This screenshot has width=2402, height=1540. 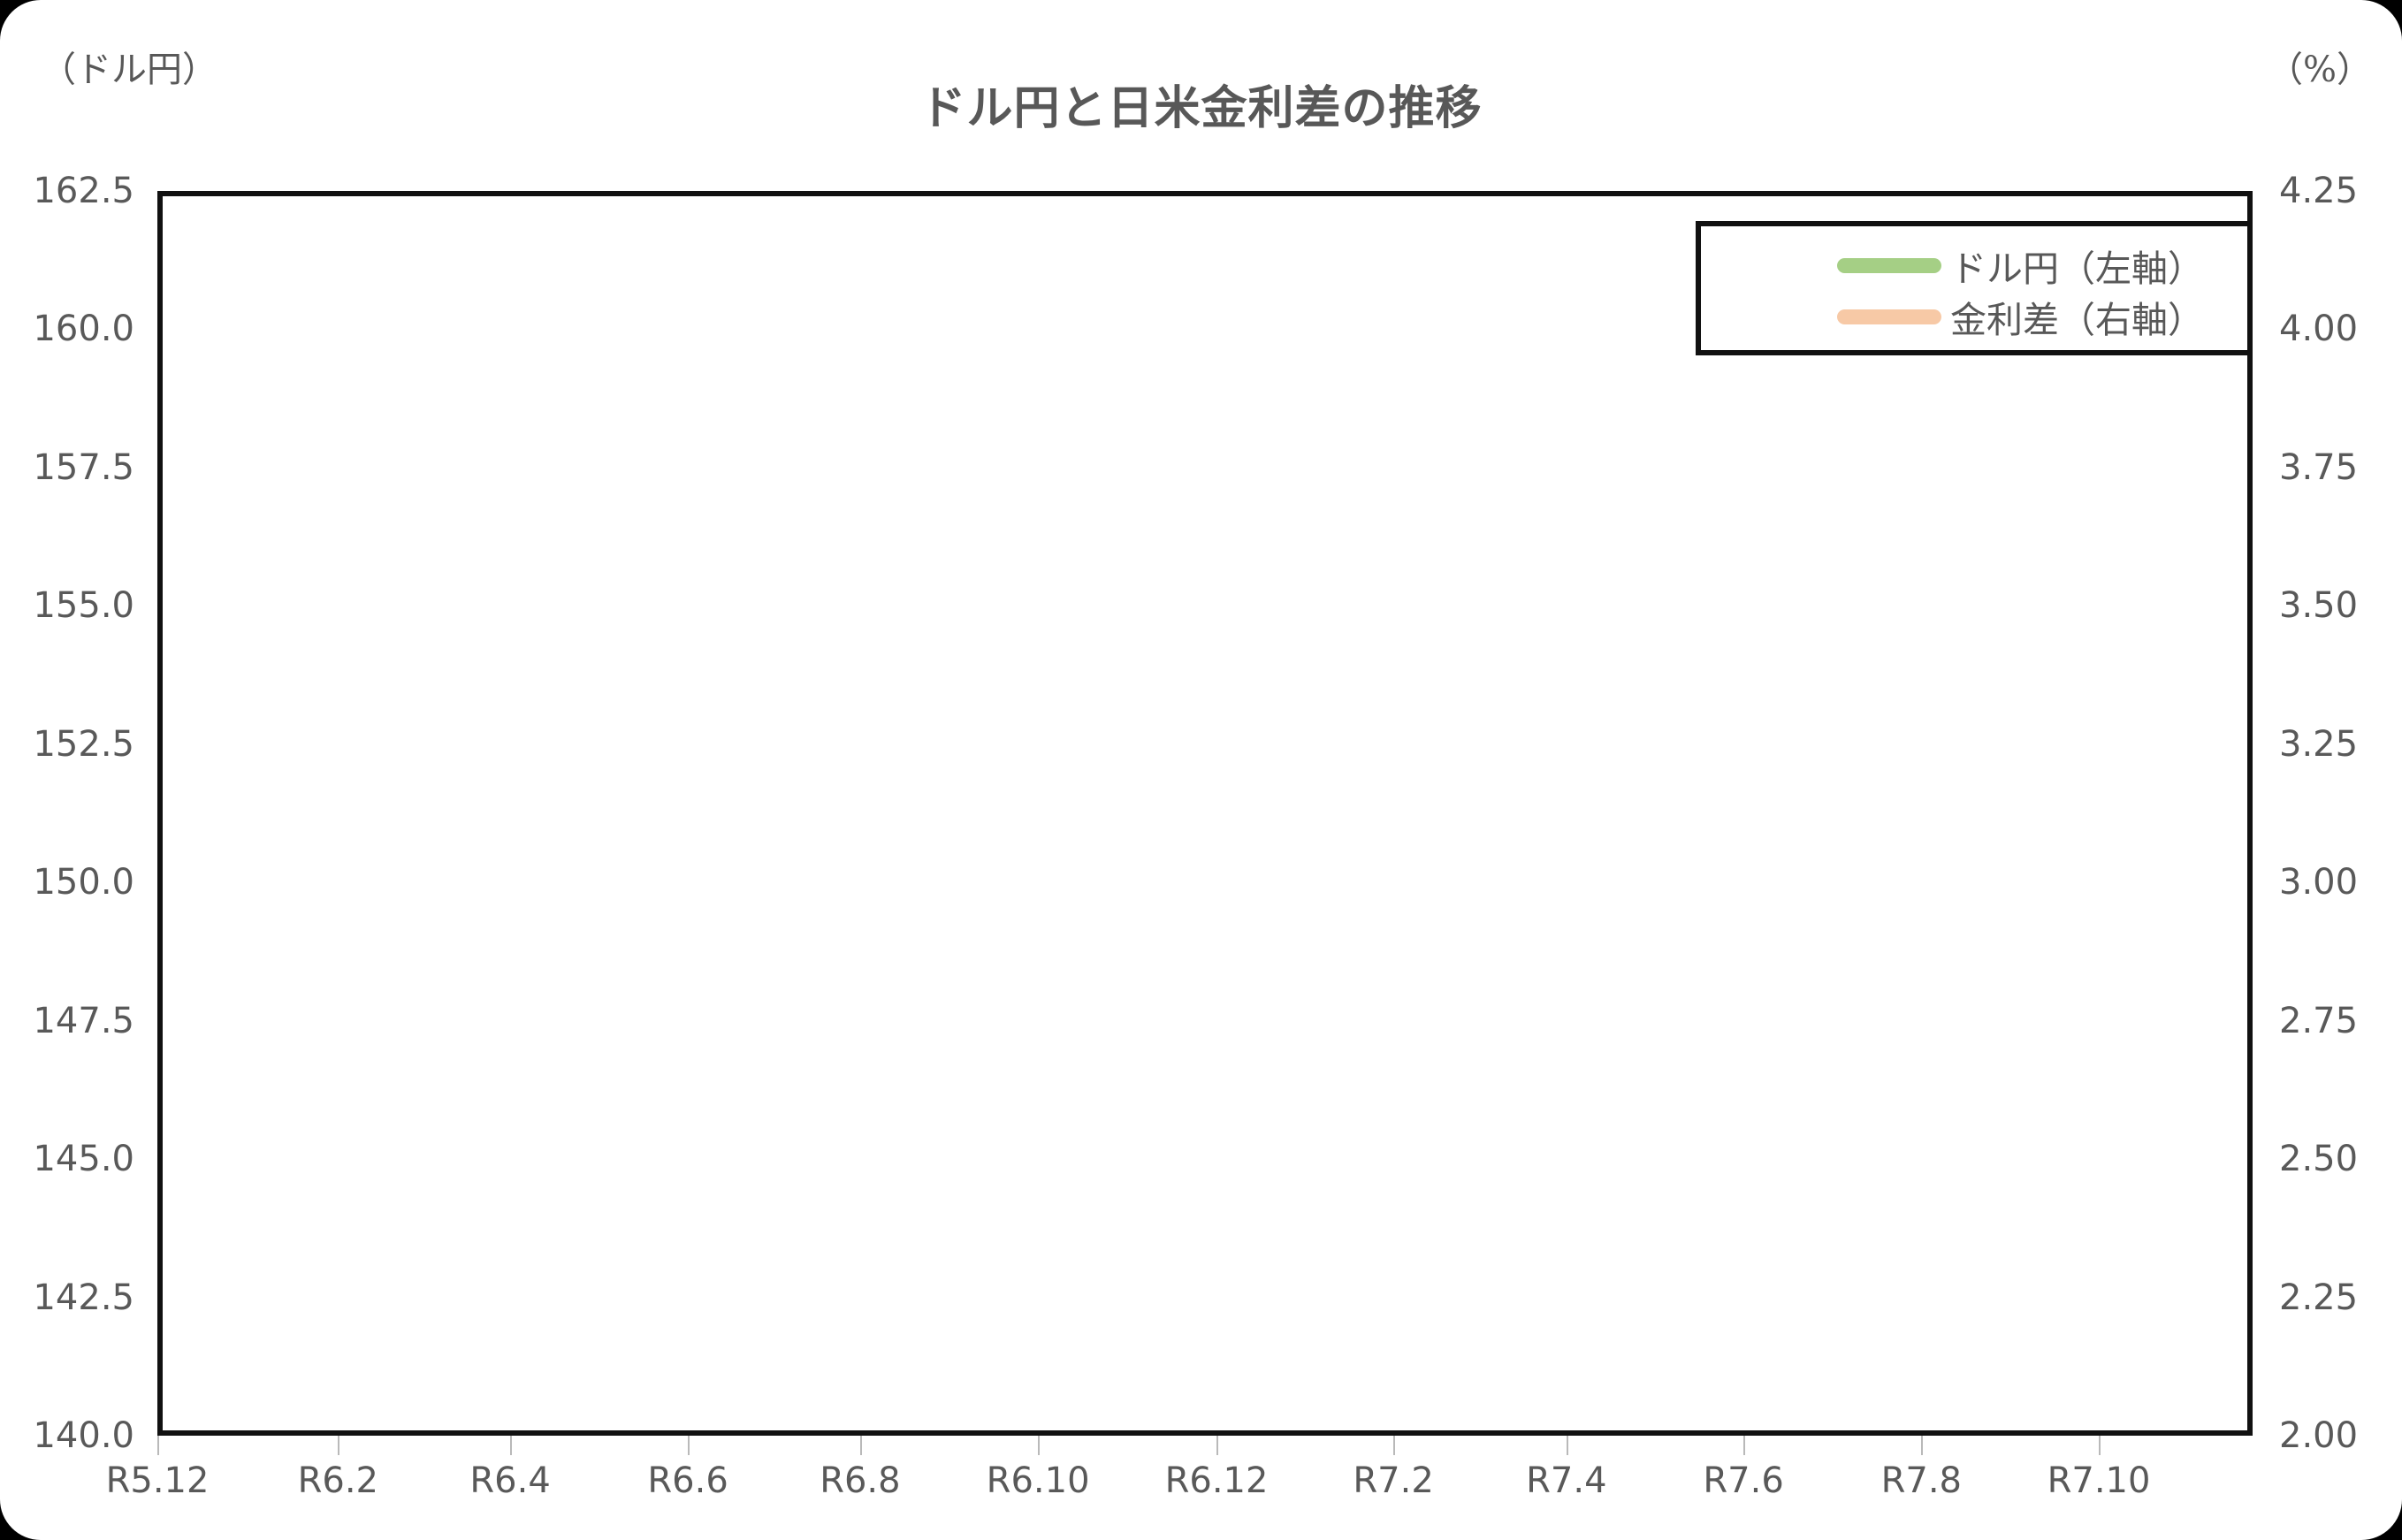 What do you see at coordinates (688, 1480) in the screenshot?
I see `x-axis-tick-label: R6.6` at bounding box center [688, 1480].